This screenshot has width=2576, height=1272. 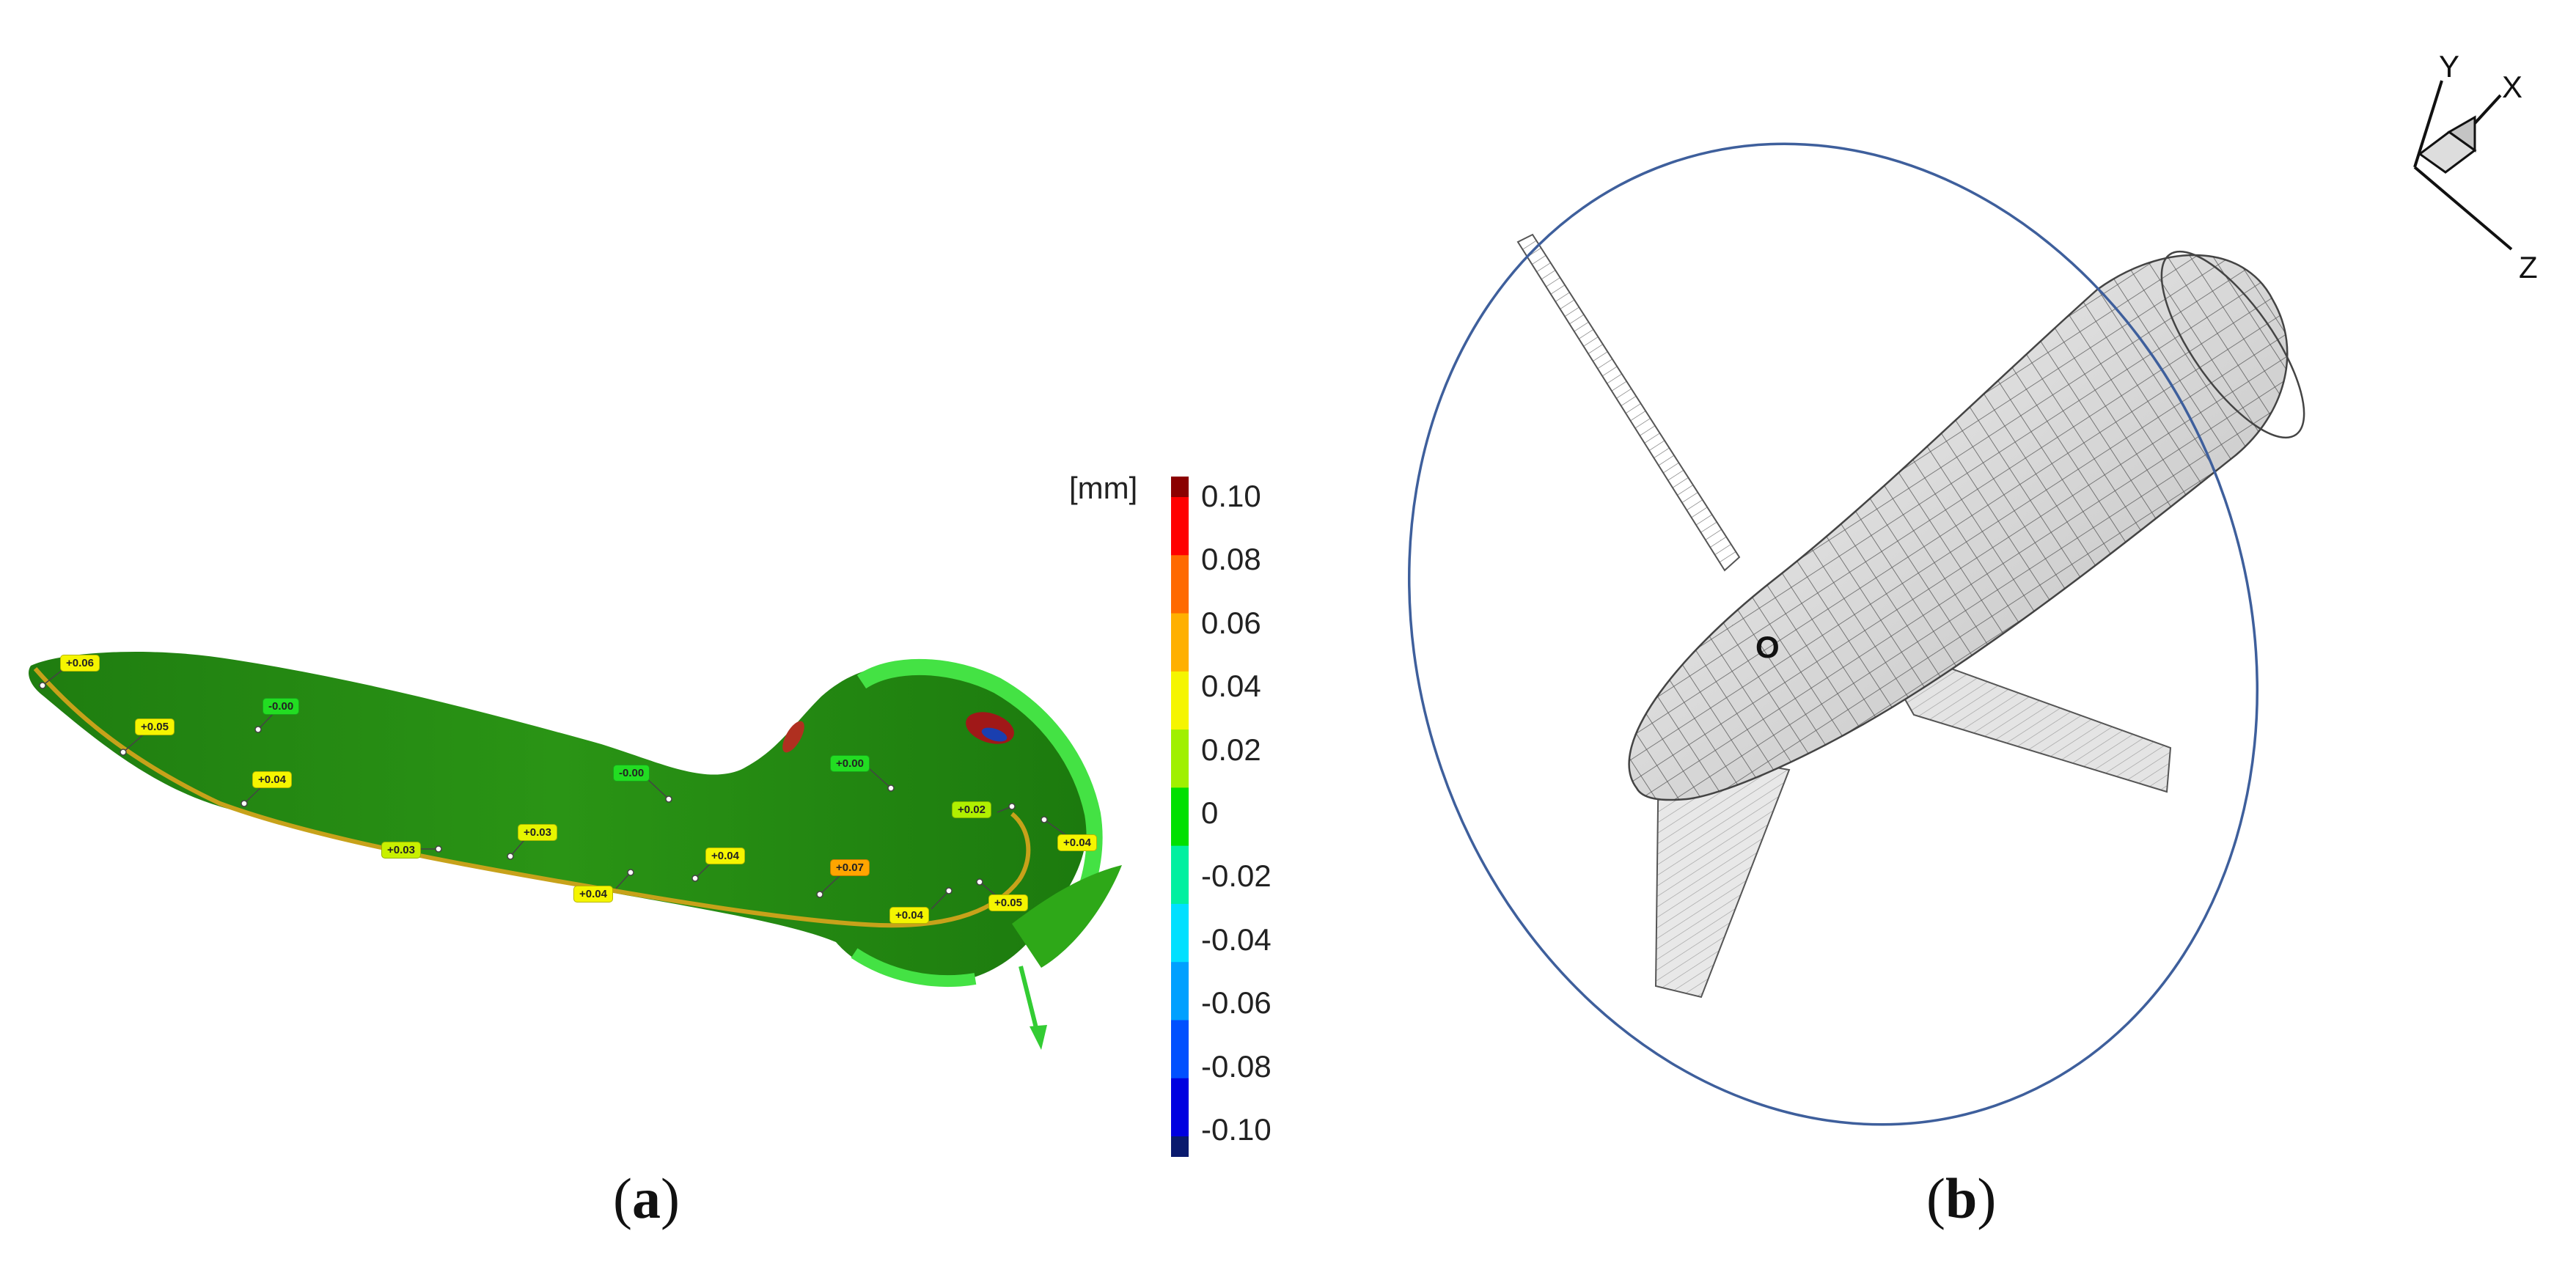 I want to click on colorbar-tick-label: 0, so click(x=1210, y=812).